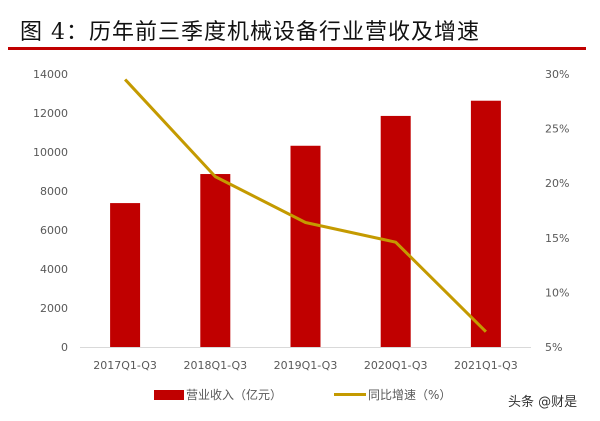  What do you see at coordinates (557, 292) in the screenshot?
I see `right-axis-tick: 10%` at bounding box center [557, 292].